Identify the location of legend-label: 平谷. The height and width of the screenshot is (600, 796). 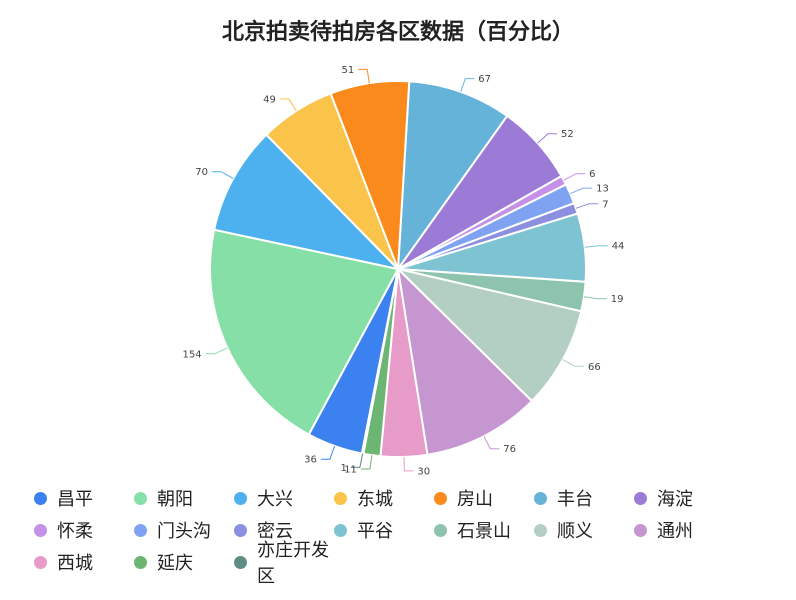
(375, 531).